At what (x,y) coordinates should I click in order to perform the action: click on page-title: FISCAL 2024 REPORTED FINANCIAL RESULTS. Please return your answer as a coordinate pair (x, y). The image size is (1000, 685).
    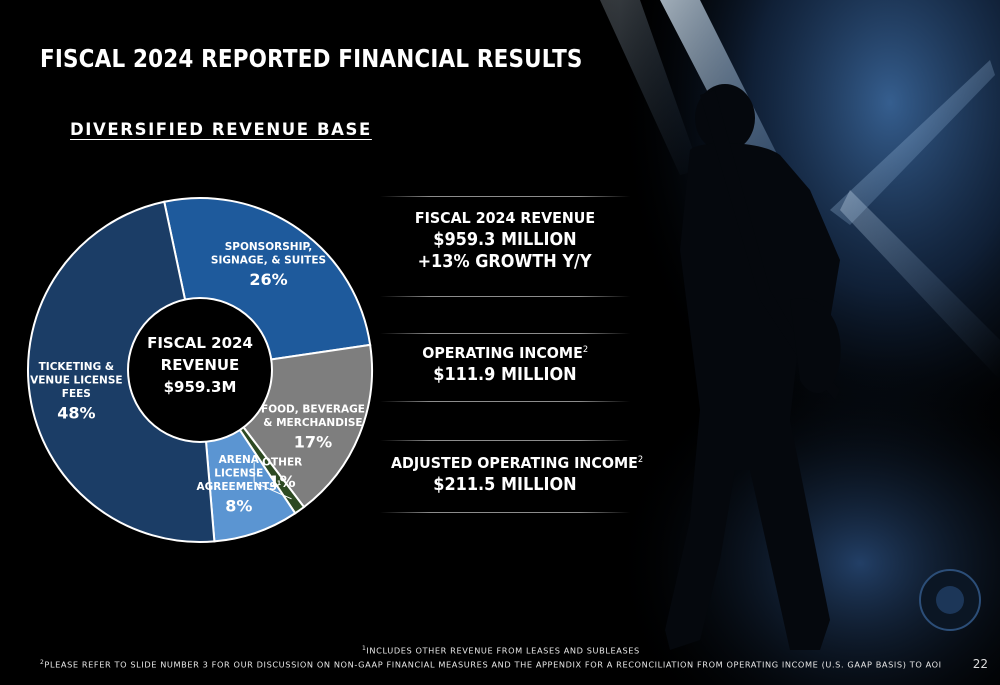
    Looking at the image, I should click on (311, 58).